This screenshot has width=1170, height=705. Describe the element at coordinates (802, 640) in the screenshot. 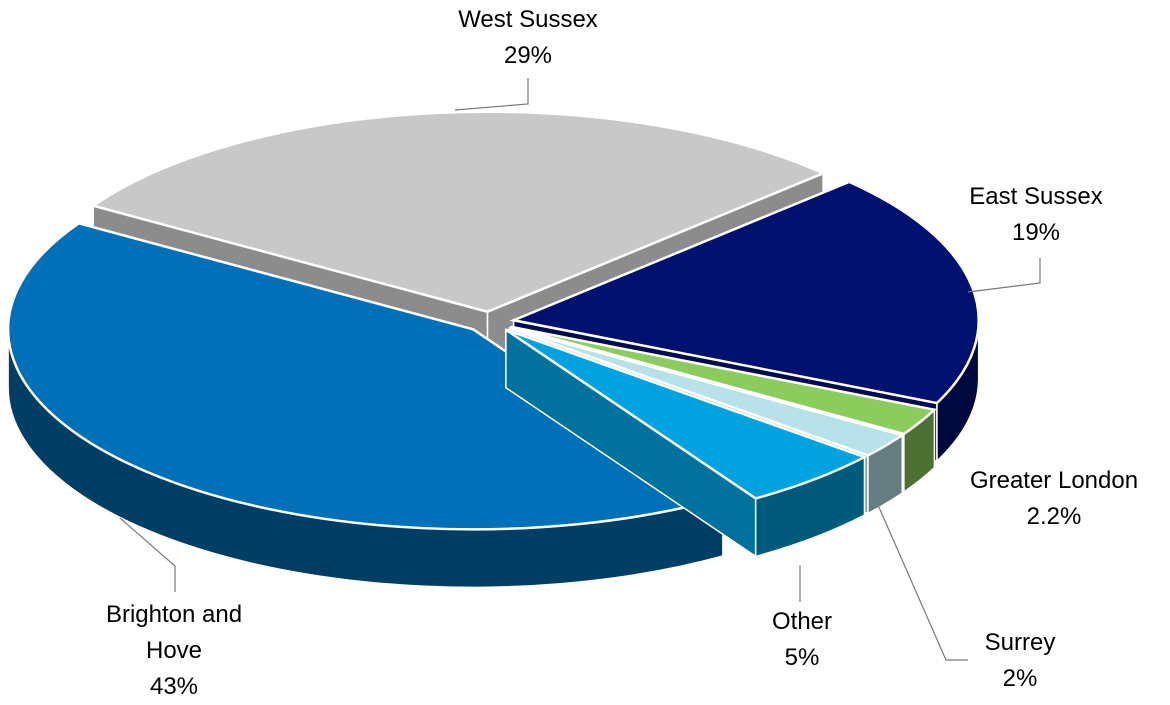

I see `data-label: Other 5%` at that location.